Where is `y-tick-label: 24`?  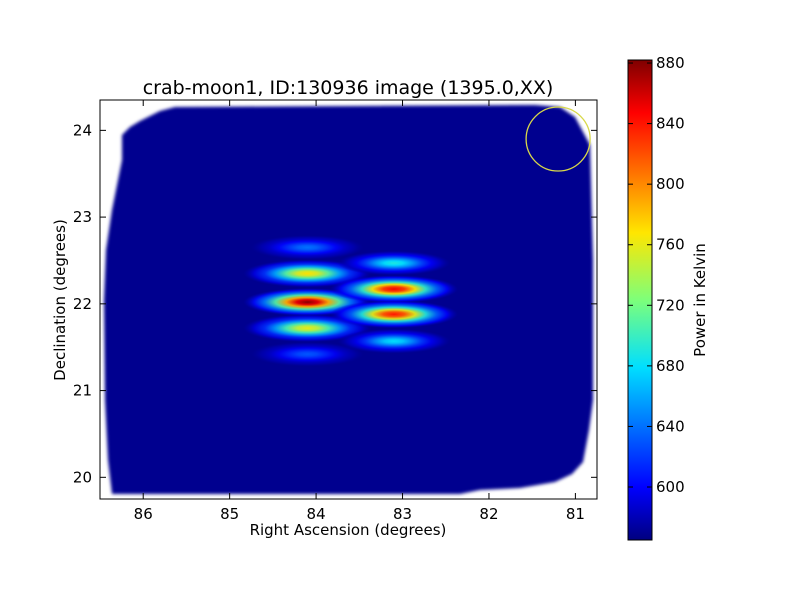 y-tick-label: 24 is located at coordinates (82, 130).